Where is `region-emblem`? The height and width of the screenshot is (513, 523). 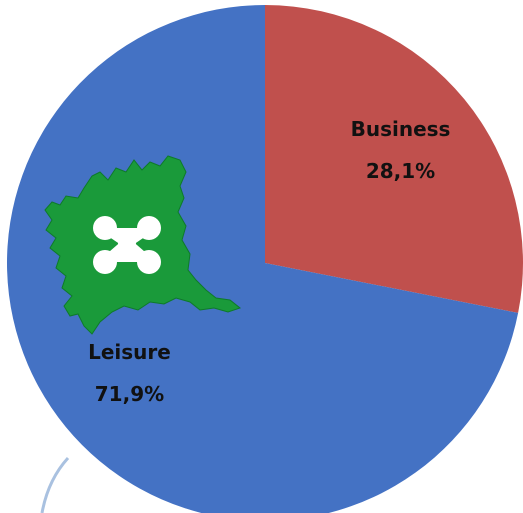
region-emblem is located at coordinates (143, 245).